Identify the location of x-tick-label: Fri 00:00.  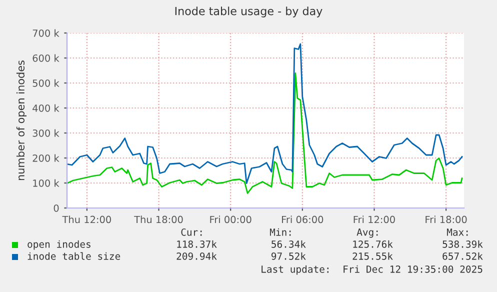
(231, 220).